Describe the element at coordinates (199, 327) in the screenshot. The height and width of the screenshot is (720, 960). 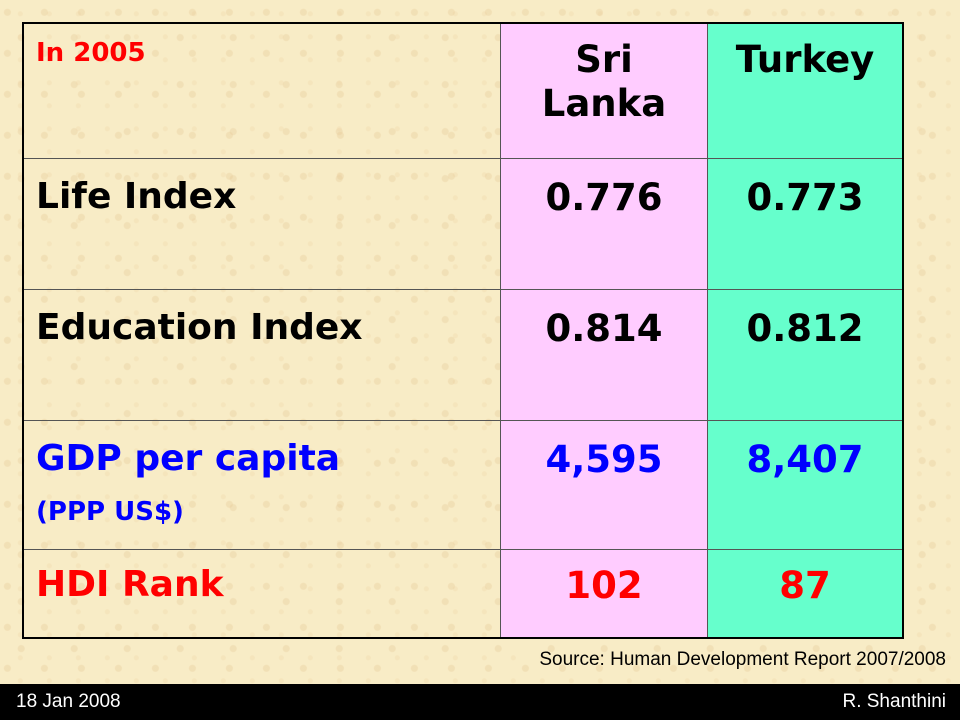
I see `row-label-education-index: Education Index` at that location.